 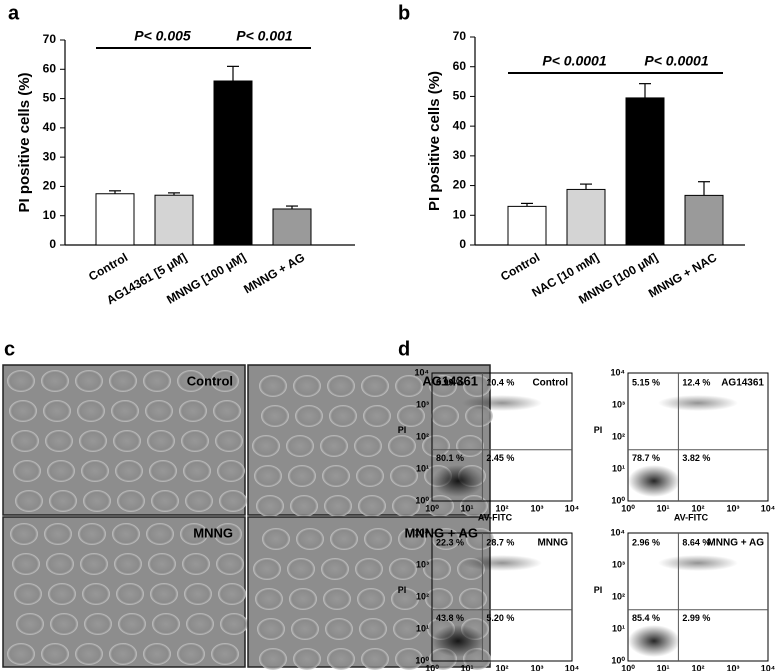 What do you see at coordinates (742, 383) in the screenshot?
I see `plot-label: AG14361` at bounding box center [742, 383].